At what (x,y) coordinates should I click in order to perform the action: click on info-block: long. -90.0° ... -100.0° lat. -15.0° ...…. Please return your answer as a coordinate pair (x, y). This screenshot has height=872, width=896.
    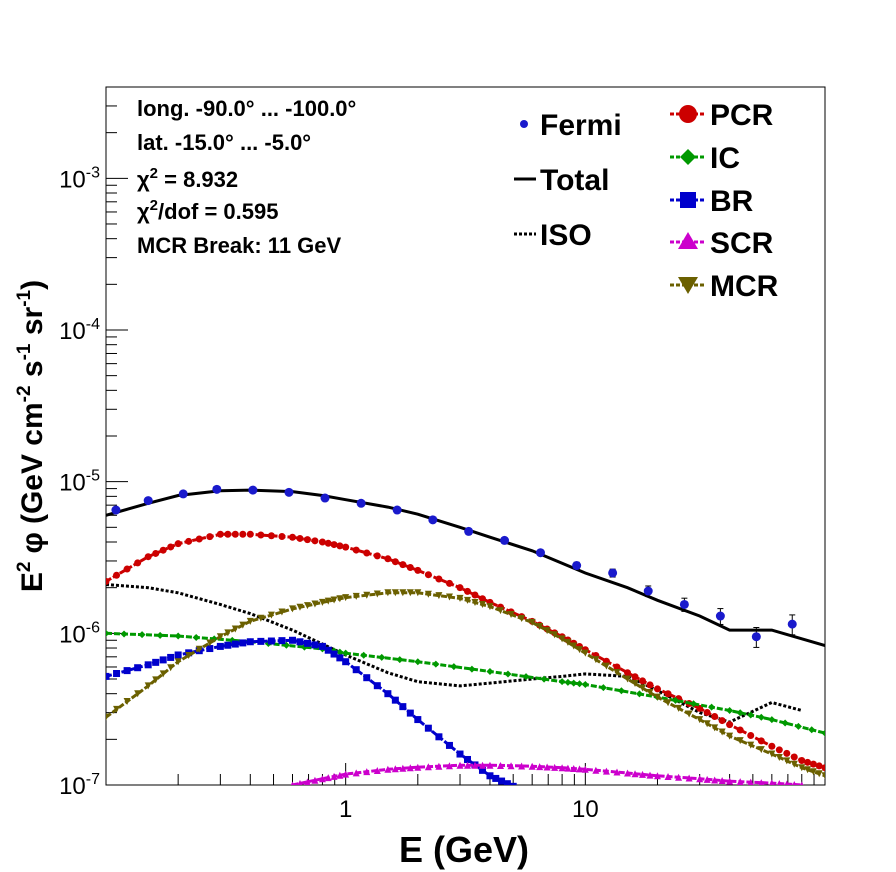
    Looking at the image, I should click on (246, 177).